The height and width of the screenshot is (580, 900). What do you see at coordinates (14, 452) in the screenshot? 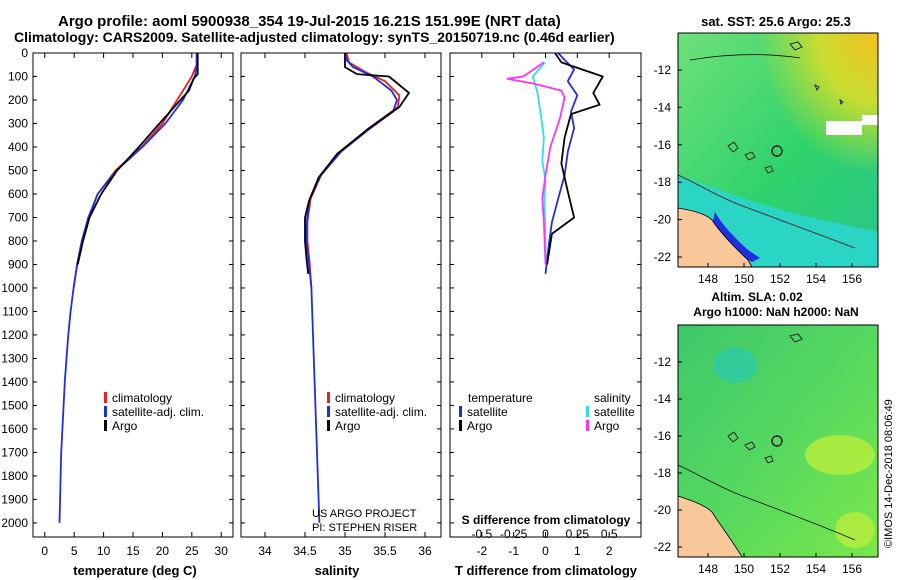
I see `y-tick-label: 1700` at bounding box center [14, 452].